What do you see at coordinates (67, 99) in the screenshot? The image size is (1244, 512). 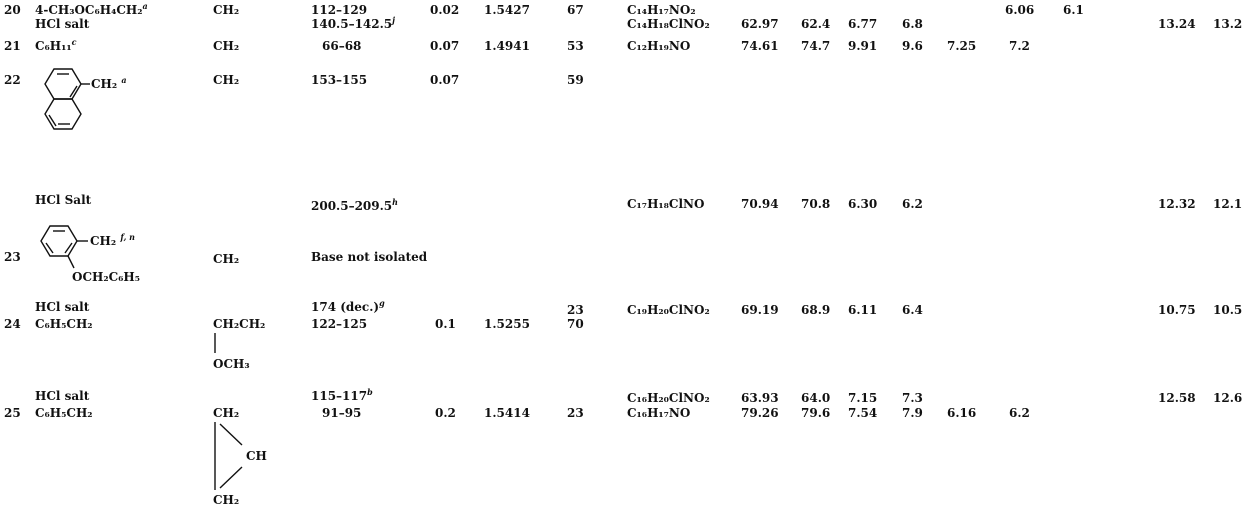 I see `naphthyl-structure-icon` at bounding box center [67, 99].